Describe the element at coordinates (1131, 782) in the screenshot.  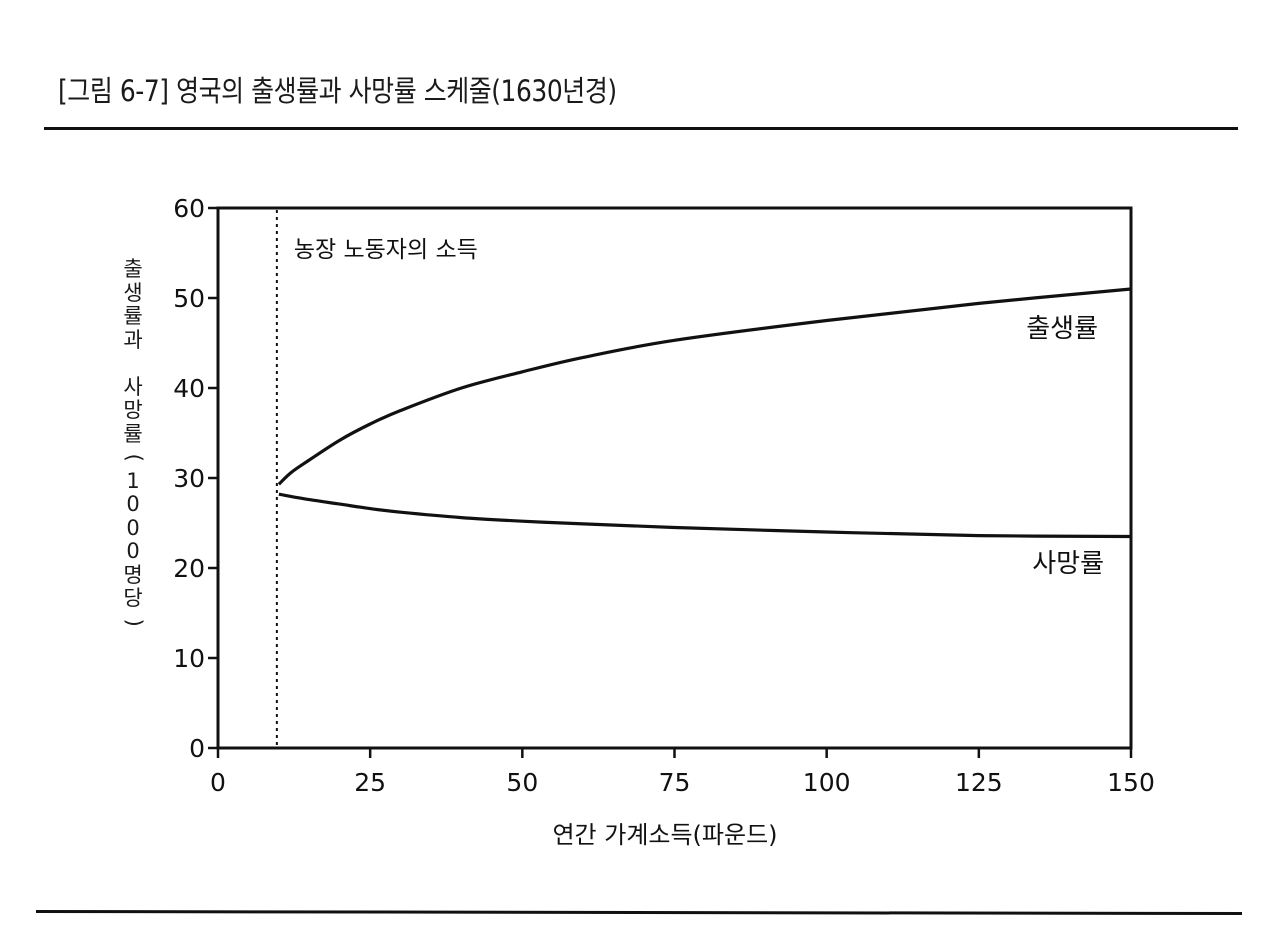
I see `x-tick-label: 150` at that location.